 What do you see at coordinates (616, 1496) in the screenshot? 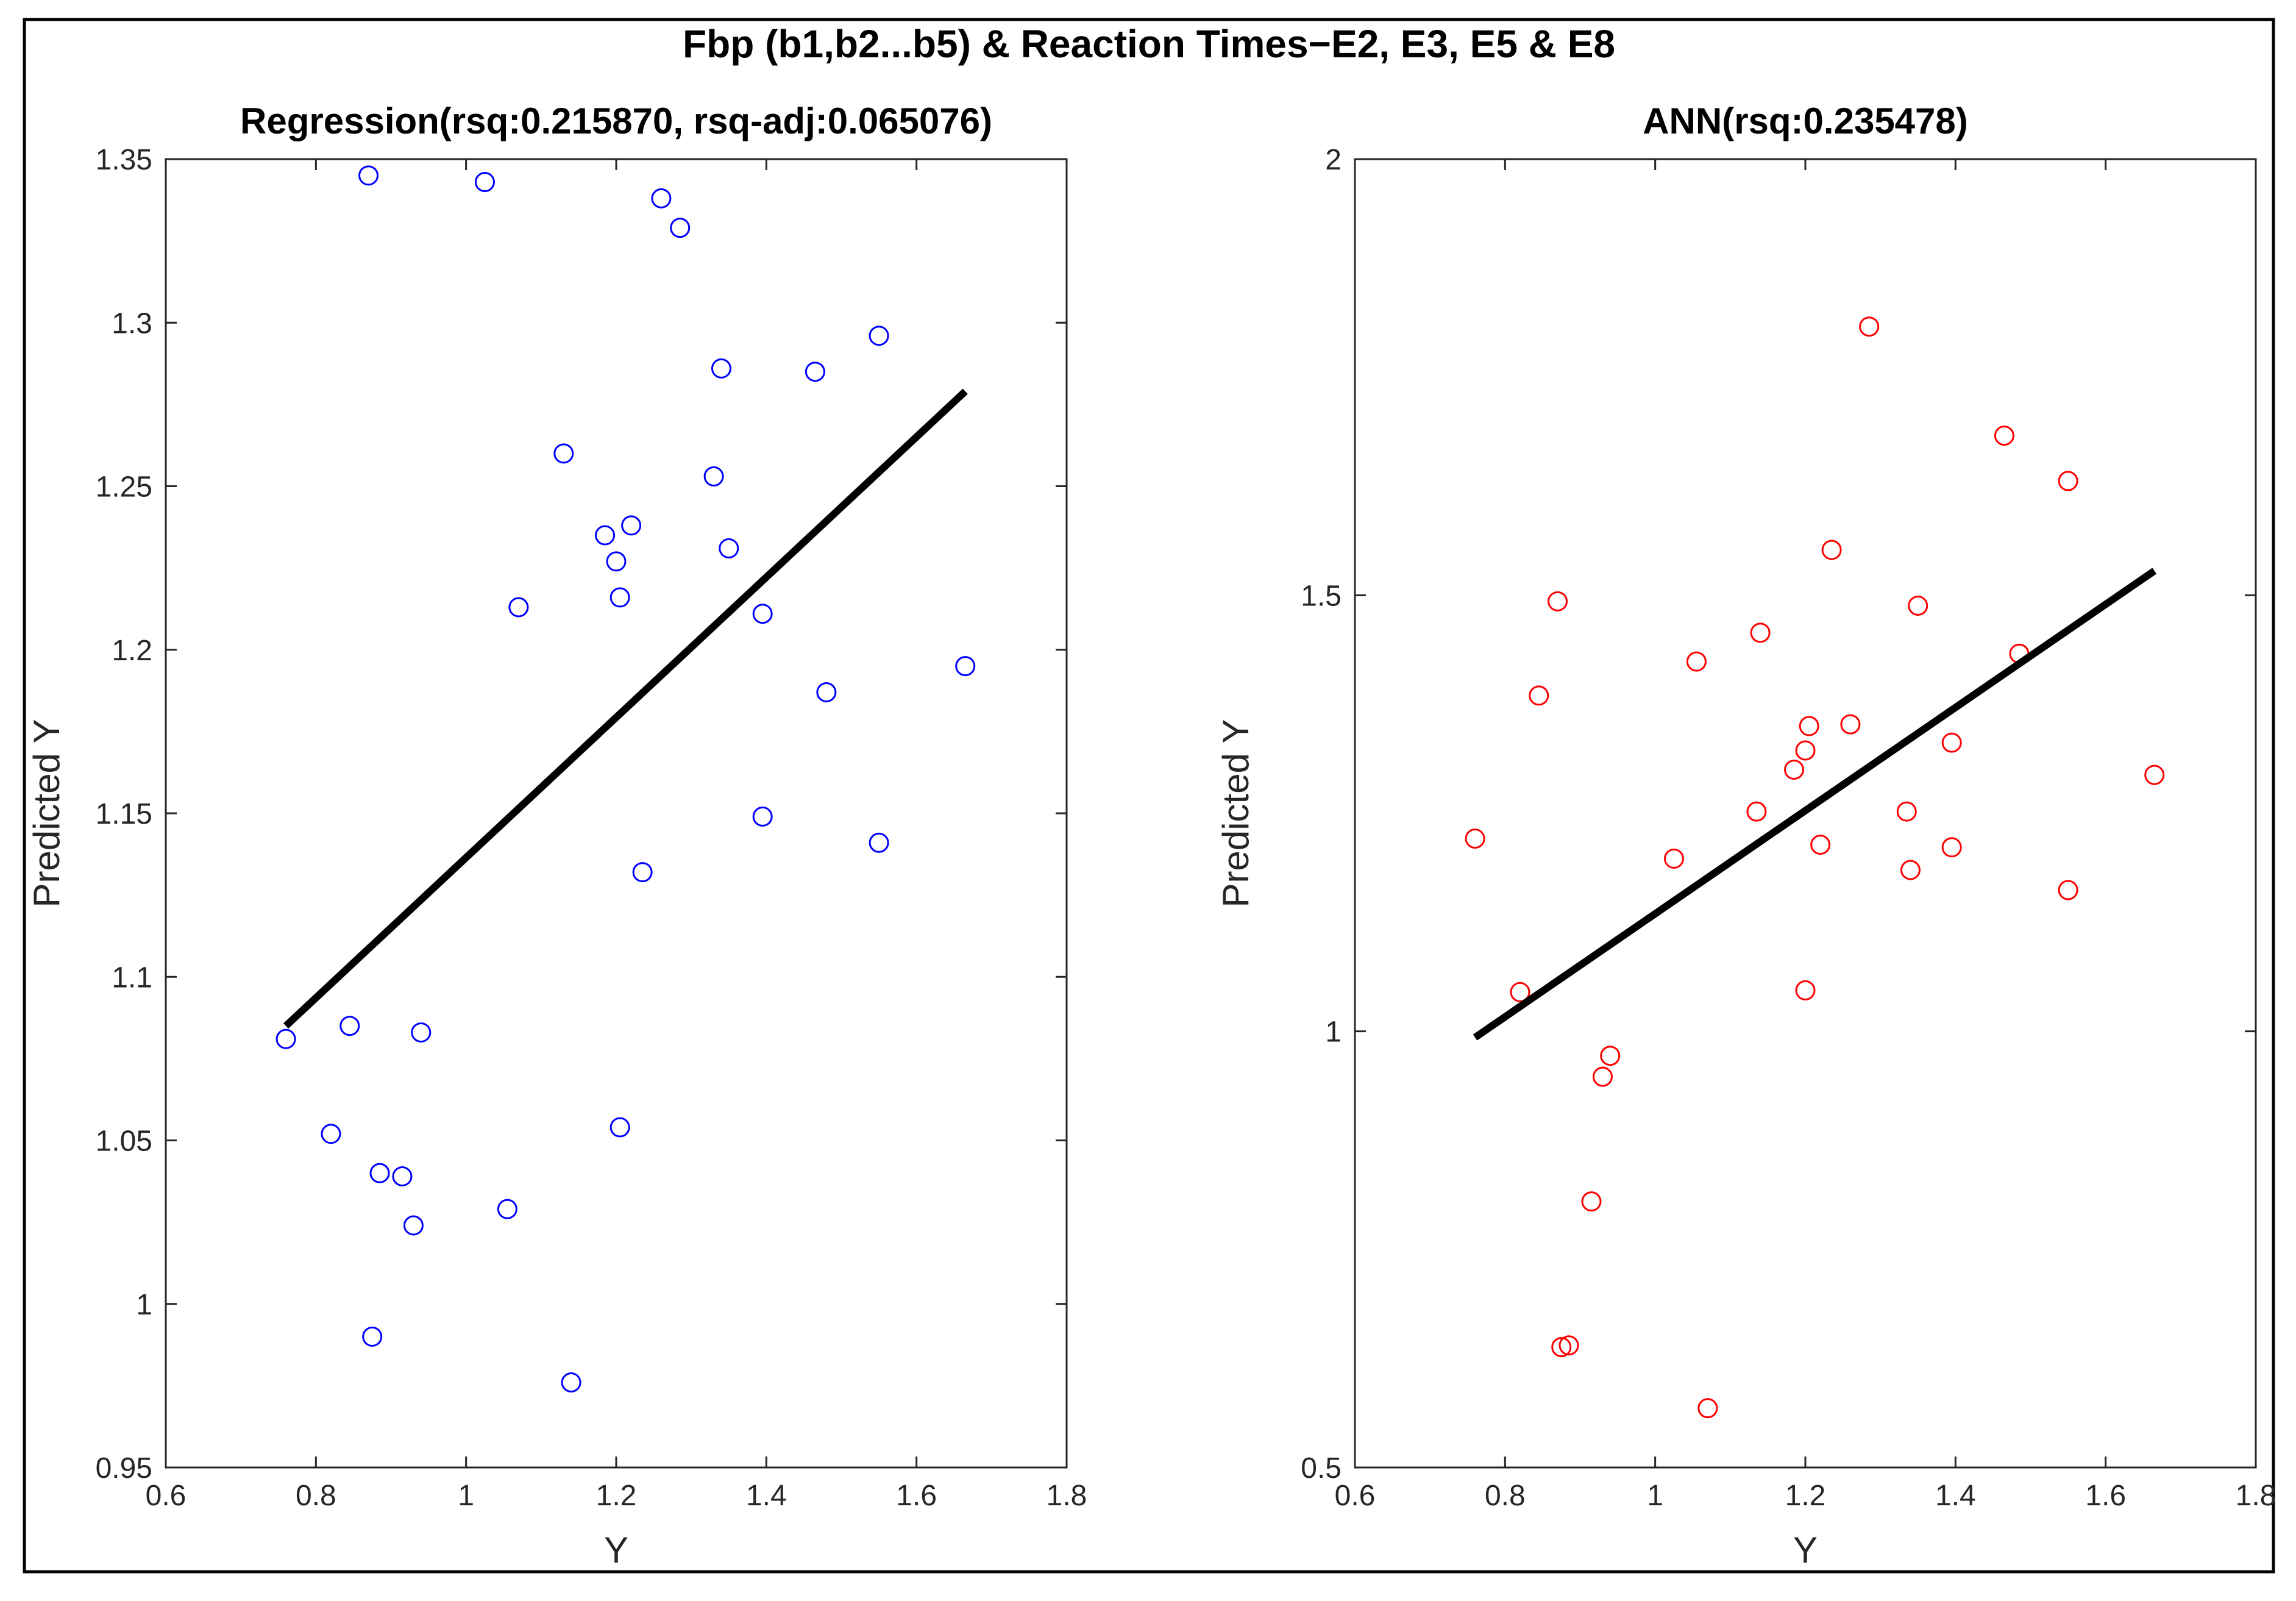
I see `regression-xtick-label: 1.2` at bounding box center [616, 1496].